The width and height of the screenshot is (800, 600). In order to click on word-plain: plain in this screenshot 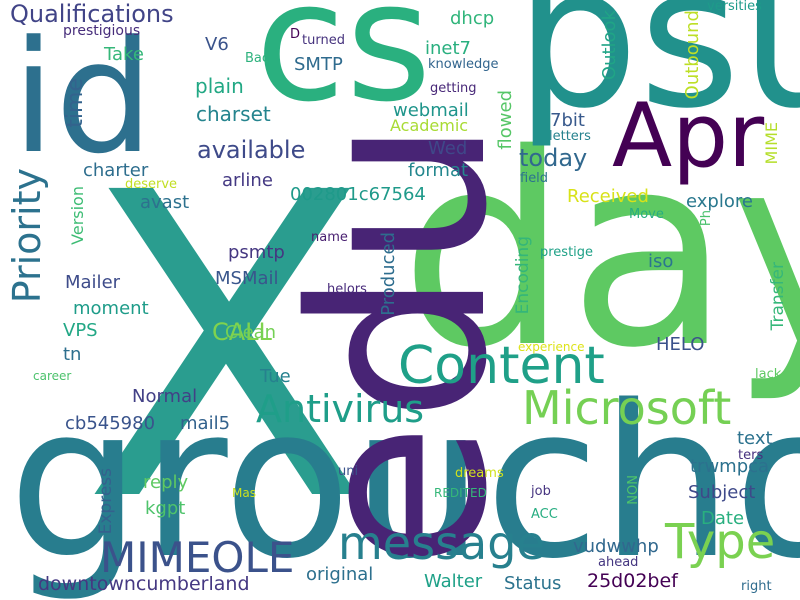, I will do `click(219, 86)`.